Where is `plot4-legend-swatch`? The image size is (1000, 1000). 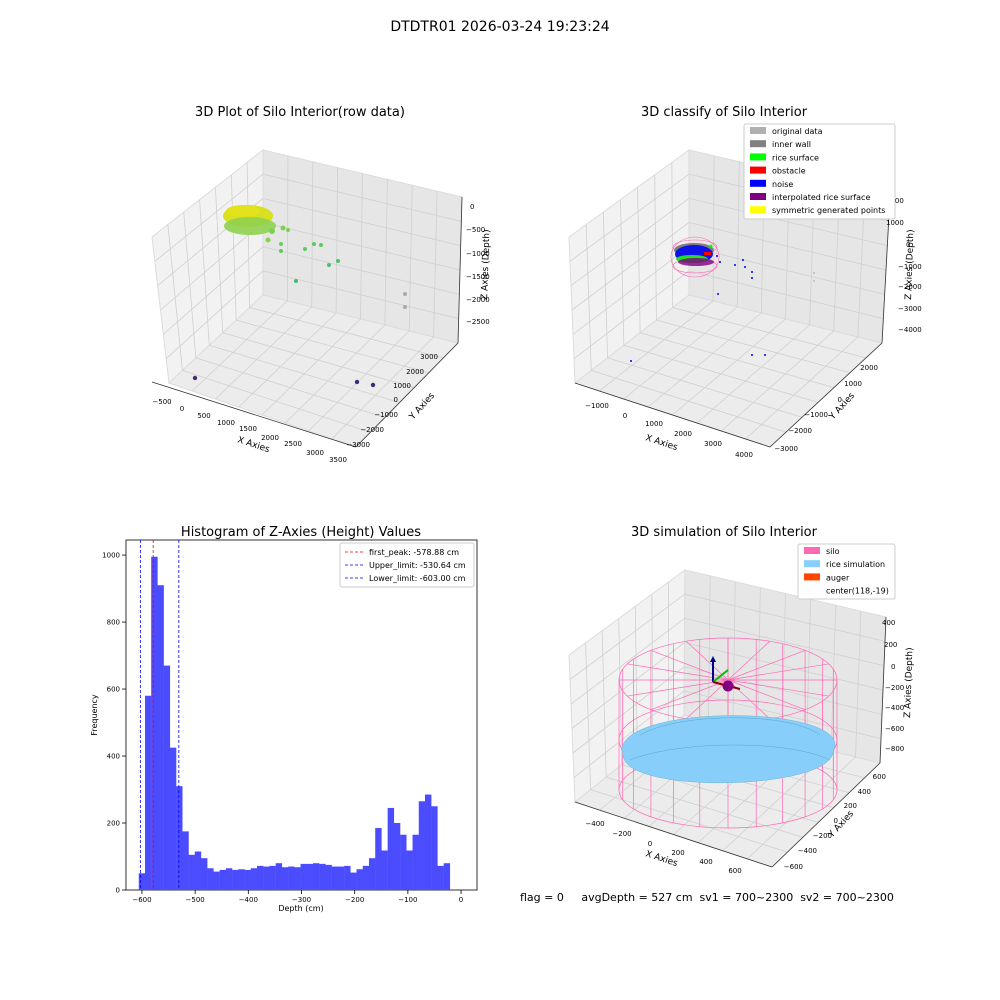 plot4-legend-swatch is located at coordinates (812, 550).